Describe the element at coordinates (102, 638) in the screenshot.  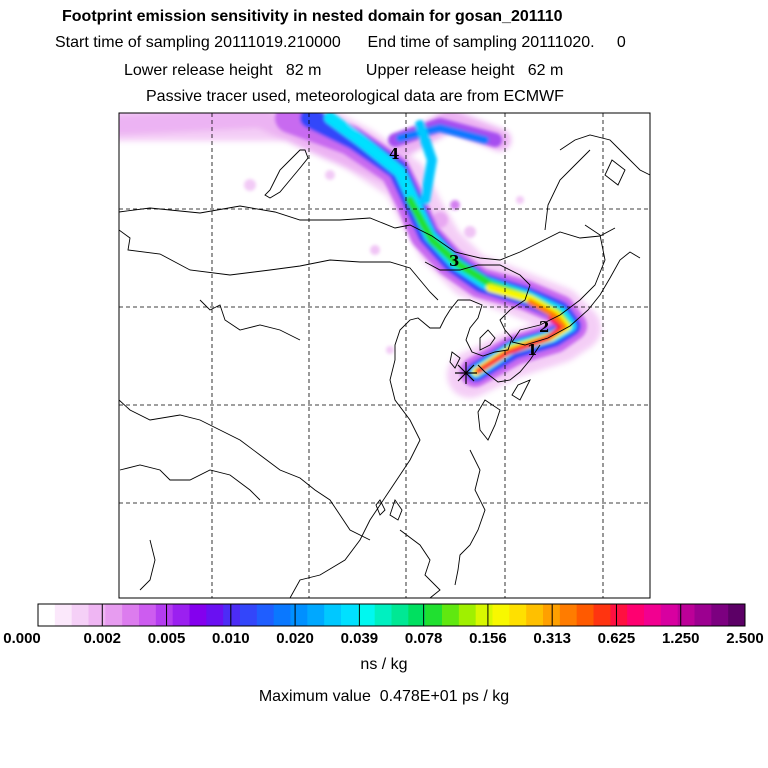
I see `colorbar-tick-label: 0.002` at that location.